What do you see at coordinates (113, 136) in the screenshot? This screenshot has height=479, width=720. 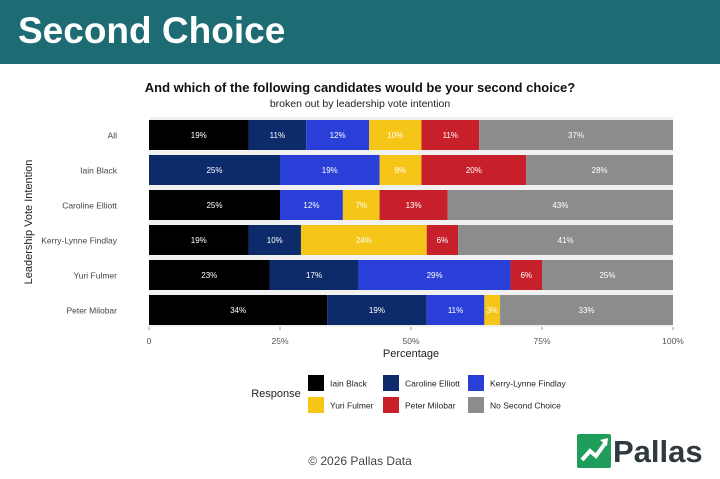 I see `y-tick-label: All` at bounding box center [113, 136].